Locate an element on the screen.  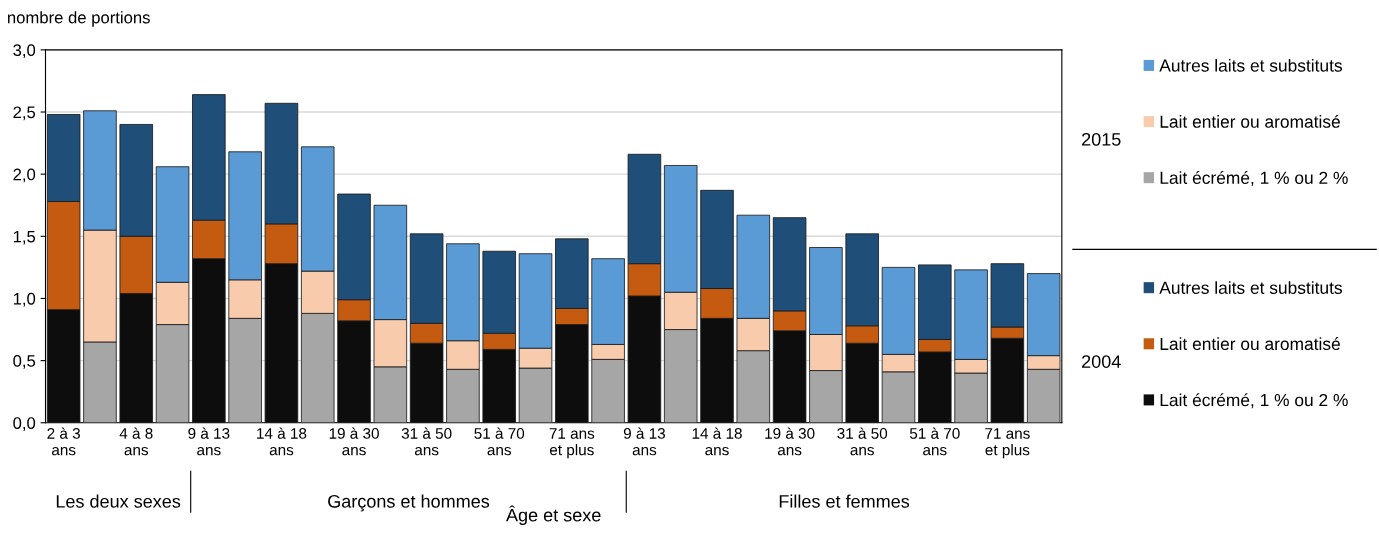
x-tick-label: 4 à 8 ans is located at coordinates (136, 441).